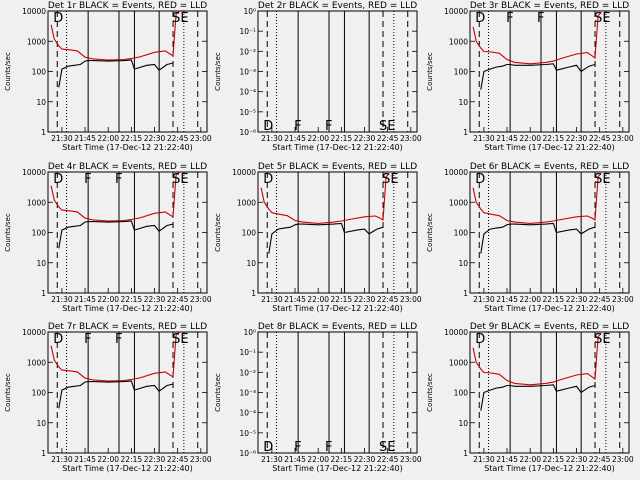 The width and height of the screenshot is (640, 480). What do you see at coordinates (549, 327) in the screenshot?
I see `chart-title: Det 9r BLACK = Events, RED = LLD` at bounding box center [549, 327].